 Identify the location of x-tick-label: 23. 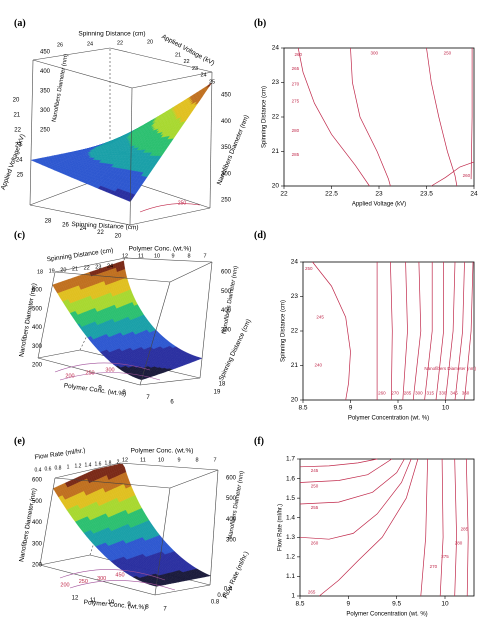
(379, 194).